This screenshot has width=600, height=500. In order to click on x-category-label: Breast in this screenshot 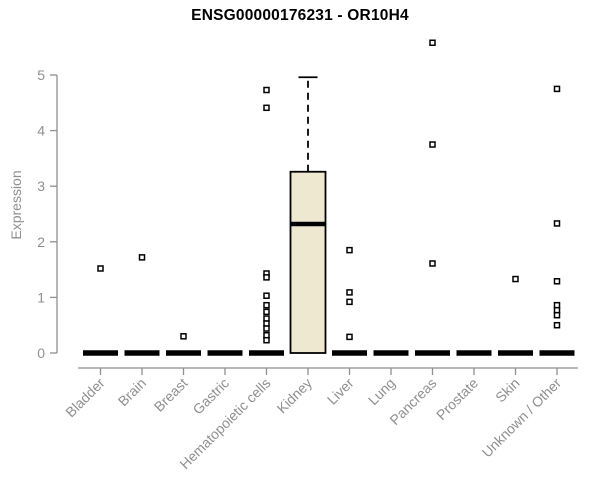, I will do `click(171, 395)`.